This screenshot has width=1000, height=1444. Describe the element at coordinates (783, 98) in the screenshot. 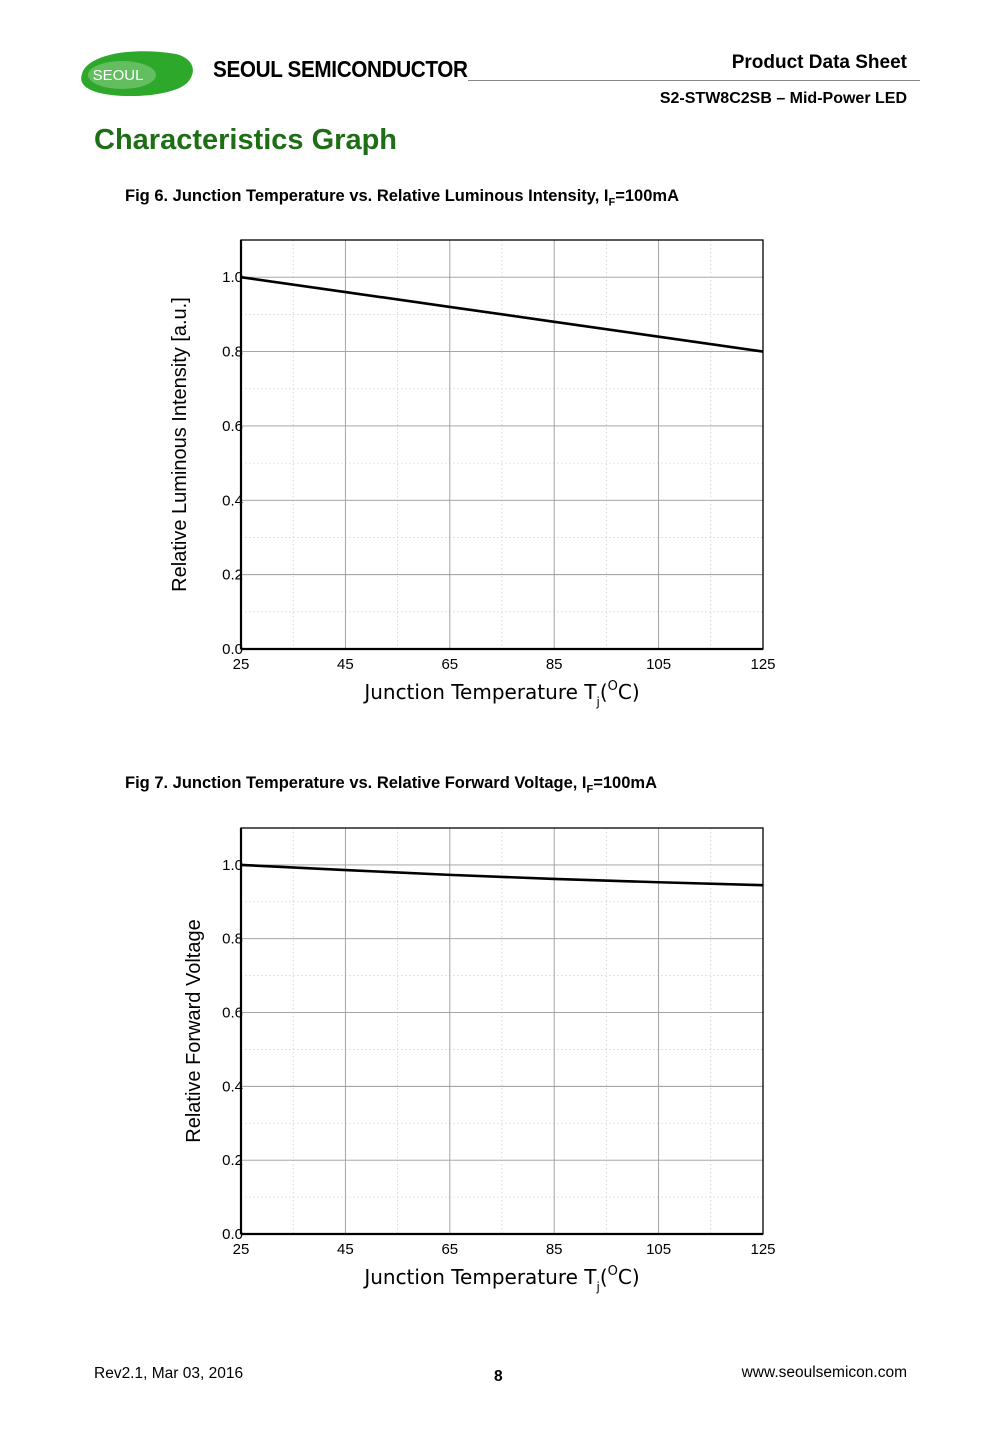

I see `product-name: S2-STW8C2SB – Mid-Power LED` at that location.